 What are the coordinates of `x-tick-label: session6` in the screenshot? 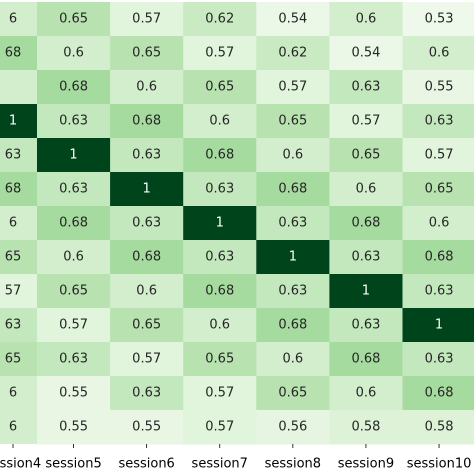 It's located at (146, 464).